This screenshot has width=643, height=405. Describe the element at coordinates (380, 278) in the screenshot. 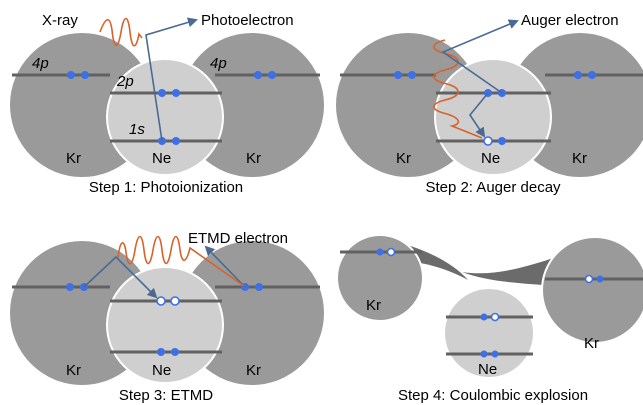

I see `kr-atom-left` at that location.